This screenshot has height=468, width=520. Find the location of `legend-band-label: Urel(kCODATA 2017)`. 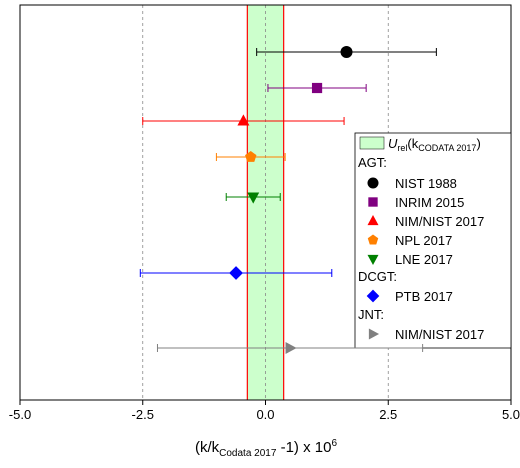

legend-band-label: Urel(kCODATA 2017) is located at coordinates (434, 144).